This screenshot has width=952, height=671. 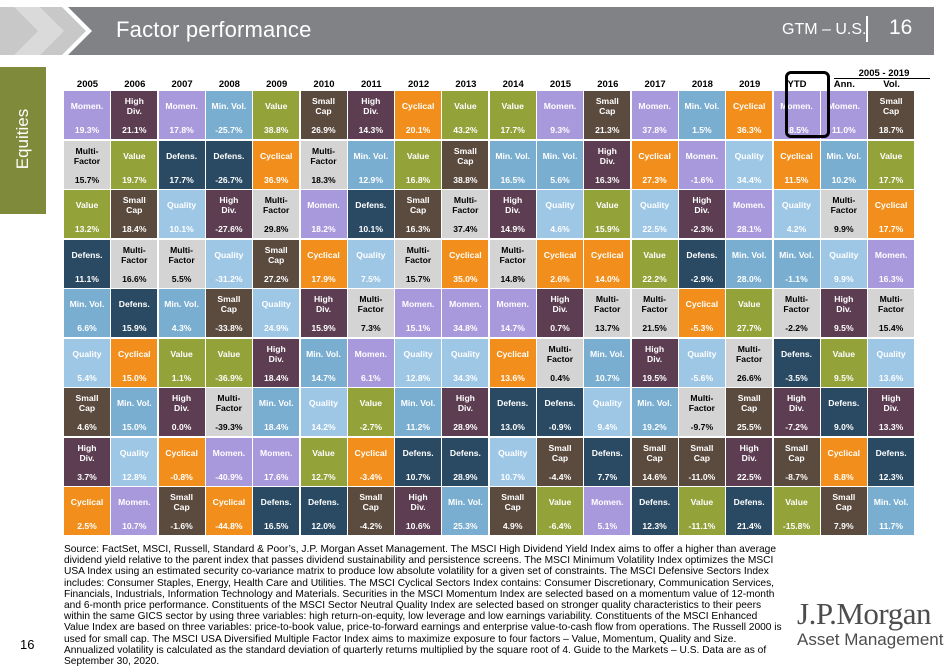 What do you see at coordinates (370, 214) in the screenshot?
I see `factor-cell: Defens. 10.1%` at bounding box center [370, 214].